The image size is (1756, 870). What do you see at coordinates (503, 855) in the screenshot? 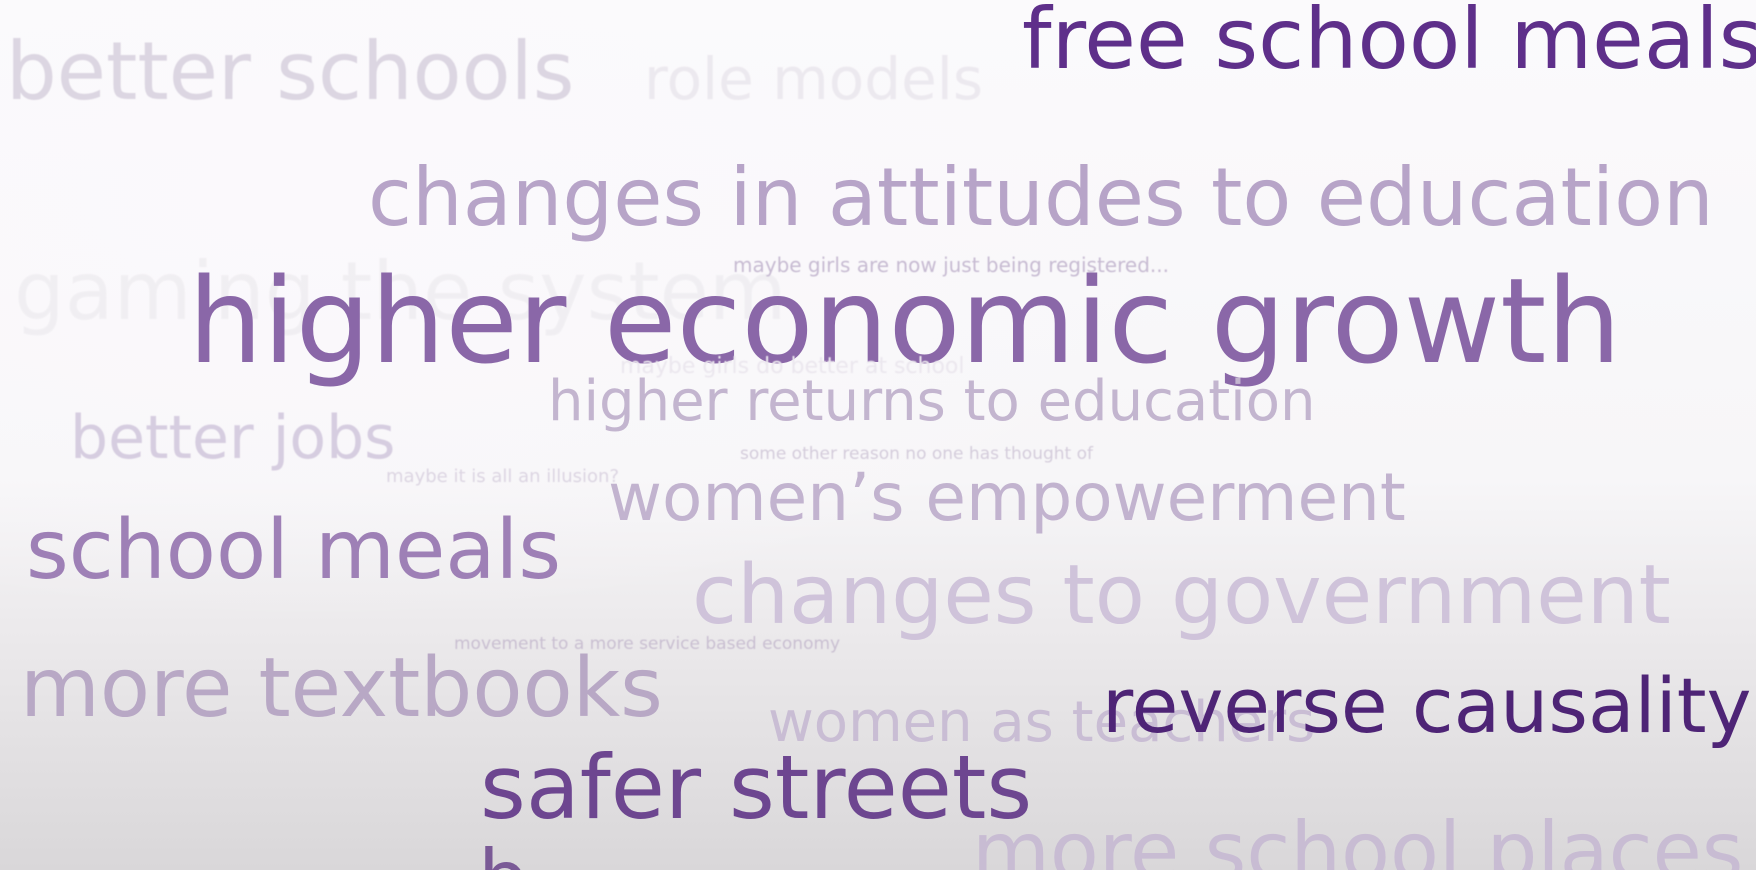
I see `word-partial-letter: b` at bounding box center [503, 855].